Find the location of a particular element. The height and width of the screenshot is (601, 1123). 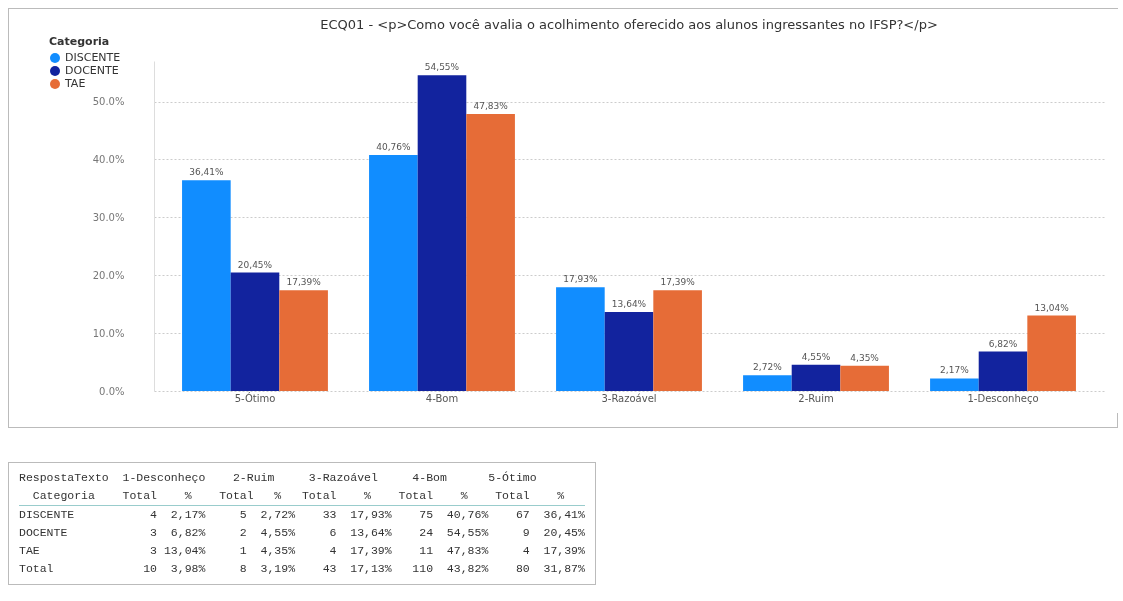

x-tick-label: 2-Ruim is located at coordinates (816, 398).